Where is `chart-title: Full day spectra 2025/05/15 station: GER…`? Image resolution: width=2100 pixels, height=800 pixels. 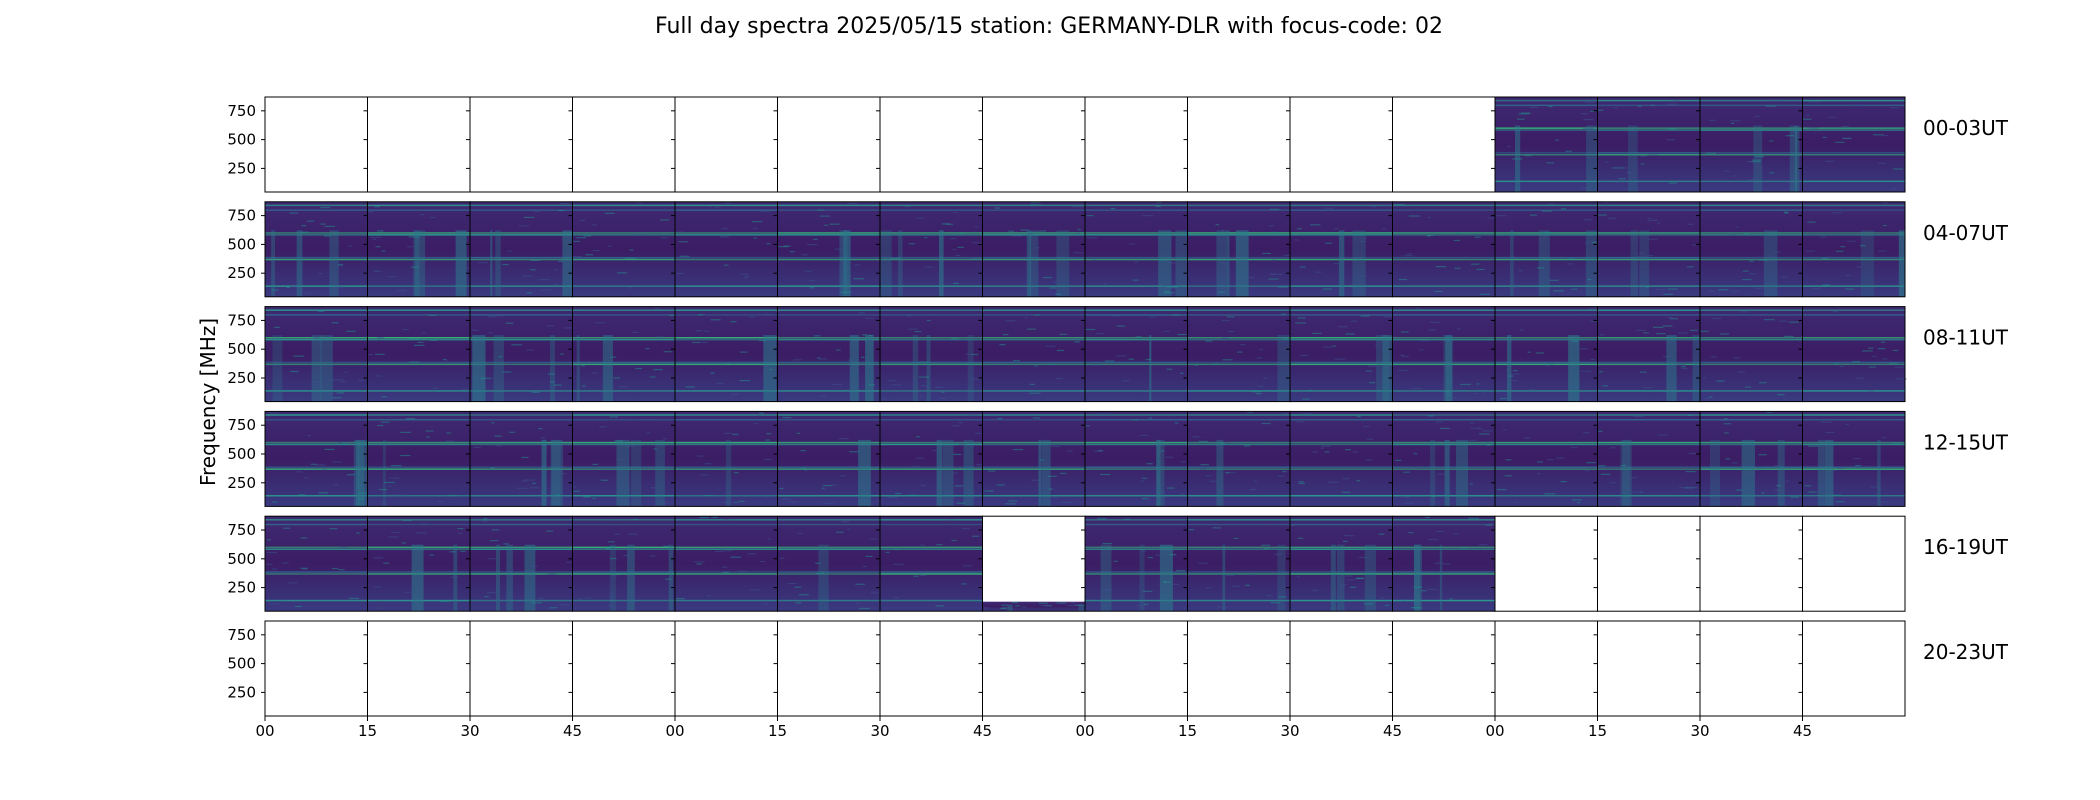
chart-title: Full day spectra 2025/05/15 station: GER… is located at coordinates (1049, 26).